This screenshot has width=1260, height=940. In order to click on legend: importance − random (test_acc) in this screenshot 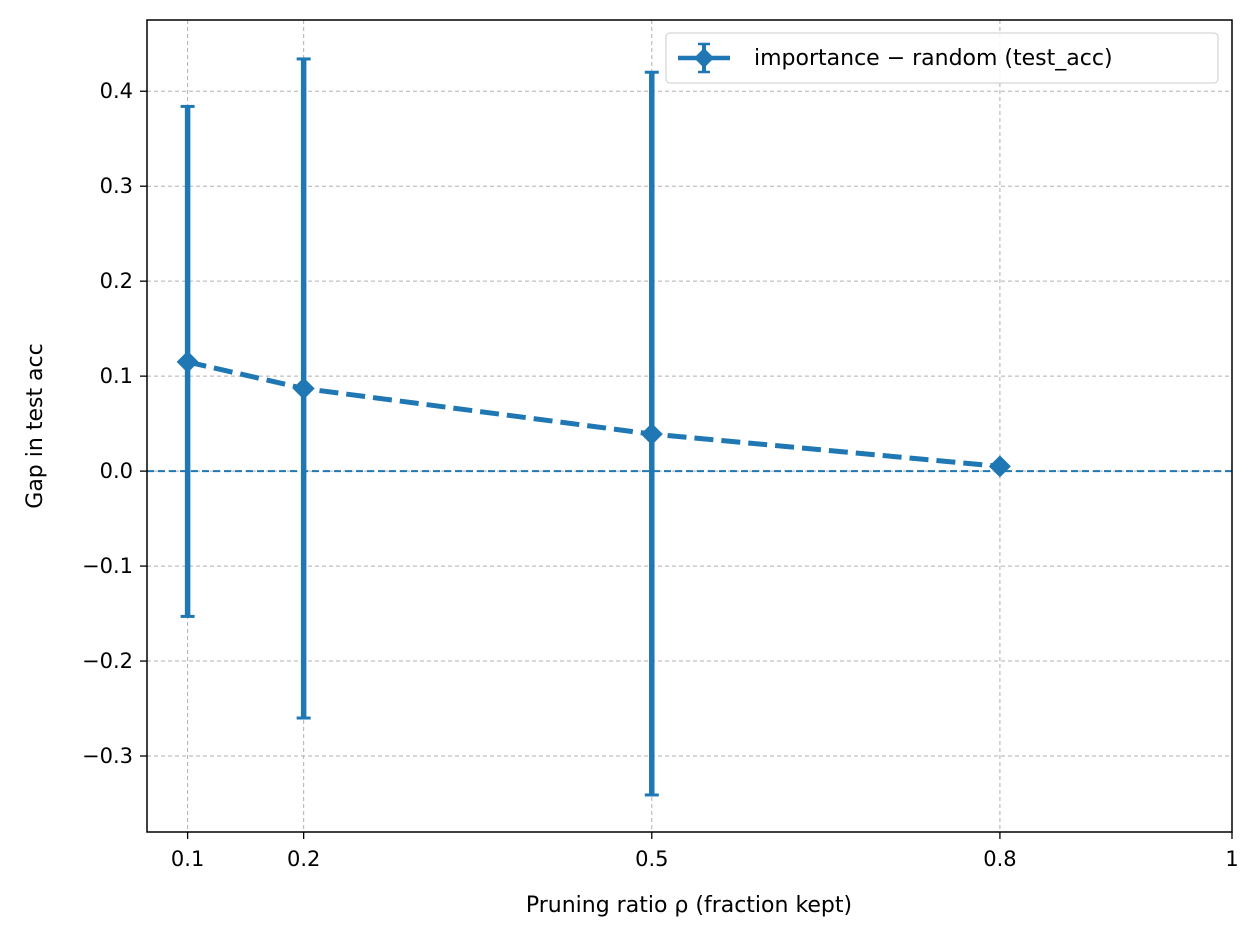, I will do `click(942, 58)`.